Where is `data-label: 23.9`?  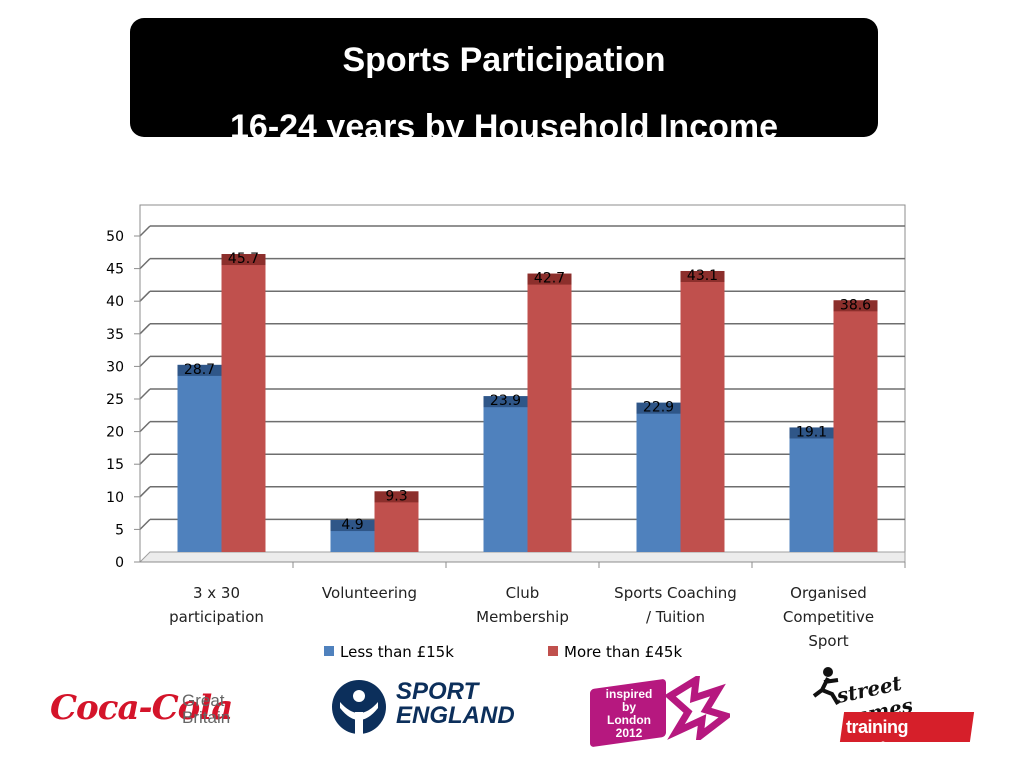 data-label: 23.9 is located at coordinates (505, 401).